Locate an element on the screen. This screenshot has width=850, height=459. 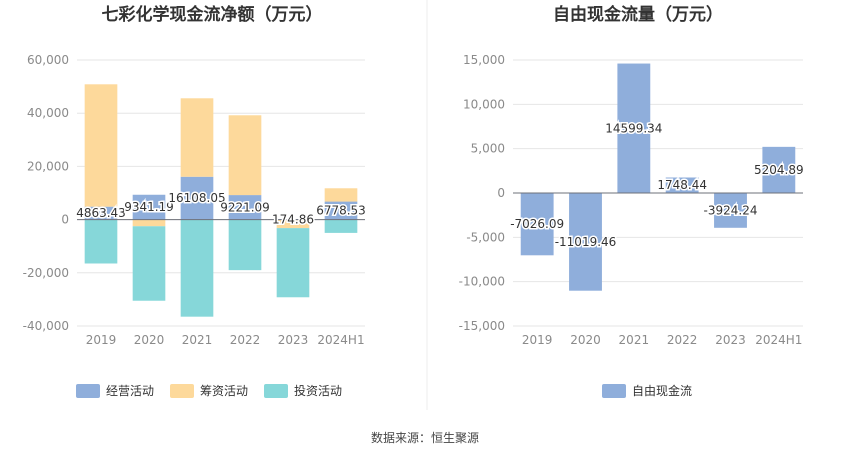
c2-data-label: 5204.89 is located at coordinates (779, 170).